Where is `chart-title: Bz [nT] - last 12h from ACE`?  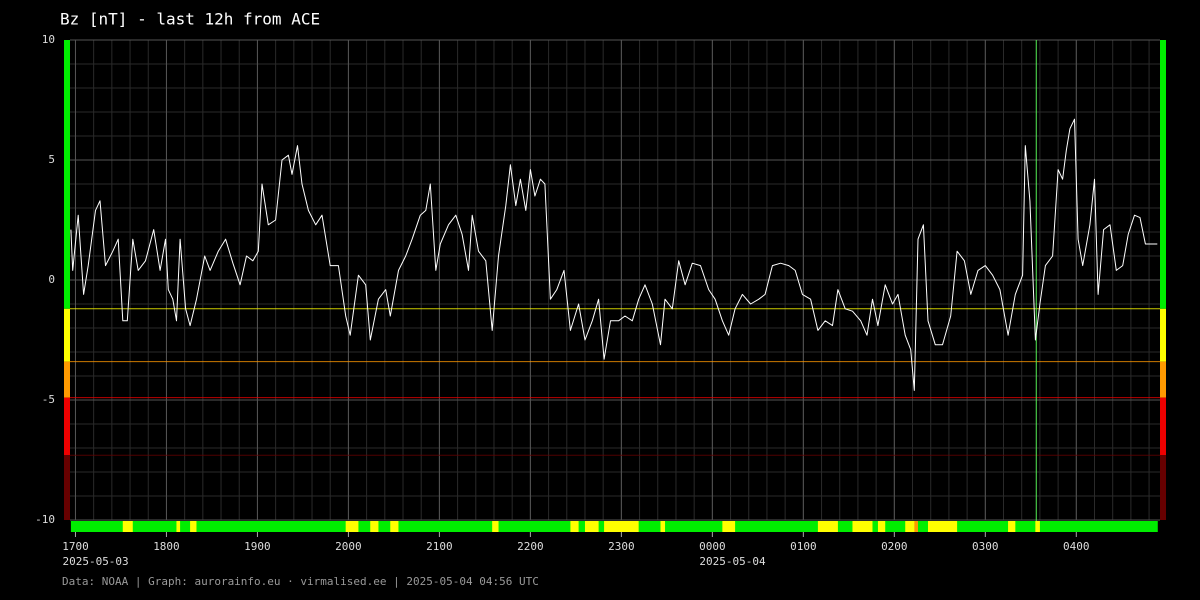 chart-title: Bz [nT] - last 12h from ACE is located at coordinates (190, 19).